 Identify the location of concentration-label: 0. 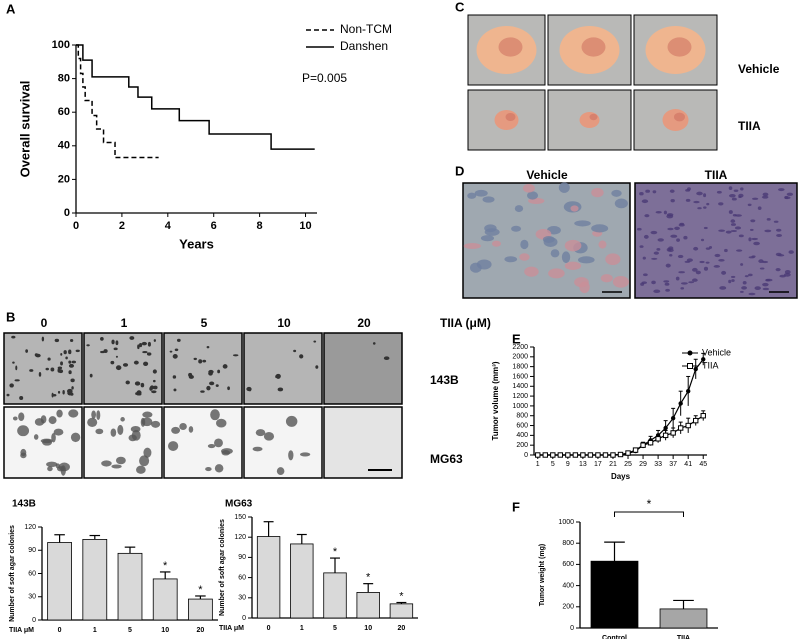
(44, 323).